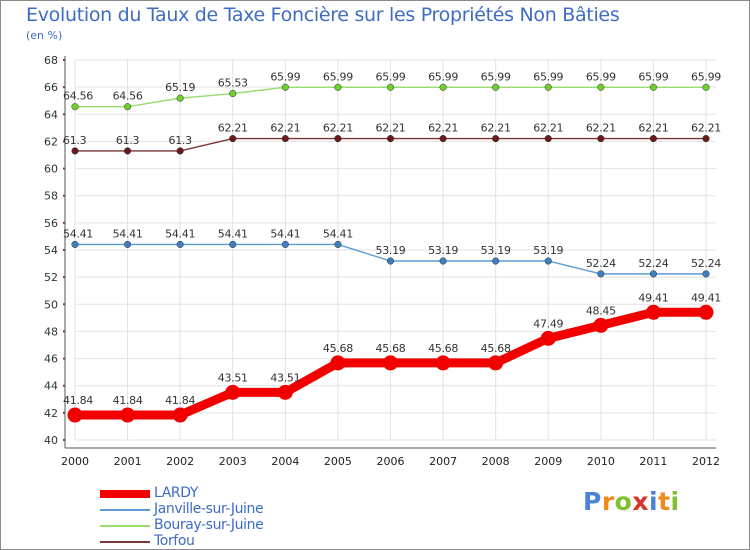  I want to click on x-tick-label: 2000, so click(75, 461).